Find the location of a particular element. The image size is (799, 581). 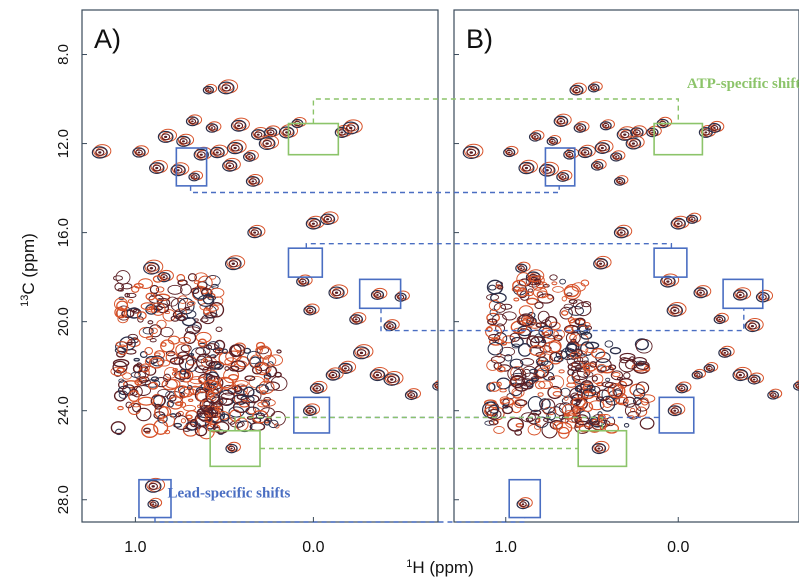

y-tick-label: 8.0 is located at coordinates (63, 54).